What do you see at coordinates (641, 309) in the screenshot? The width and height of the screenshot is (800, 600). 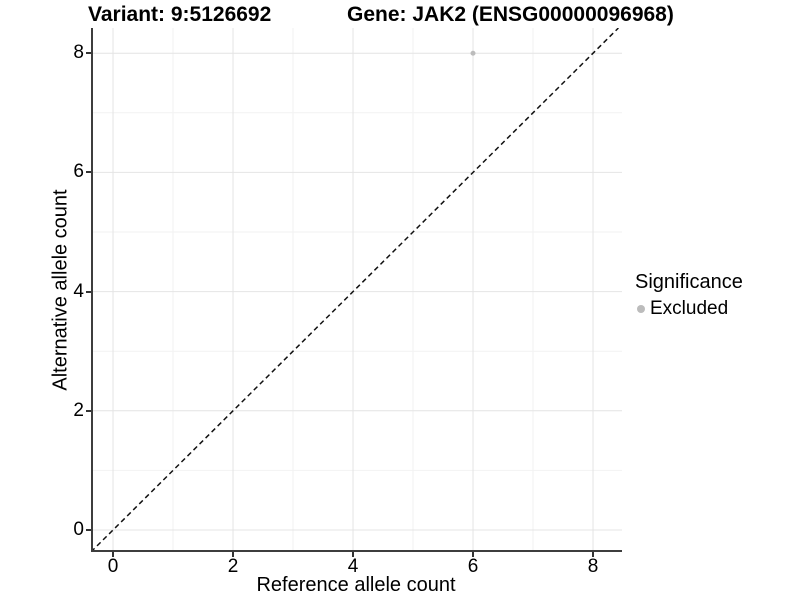 I see `legend-point-icon` at bounding box center [641, 309].